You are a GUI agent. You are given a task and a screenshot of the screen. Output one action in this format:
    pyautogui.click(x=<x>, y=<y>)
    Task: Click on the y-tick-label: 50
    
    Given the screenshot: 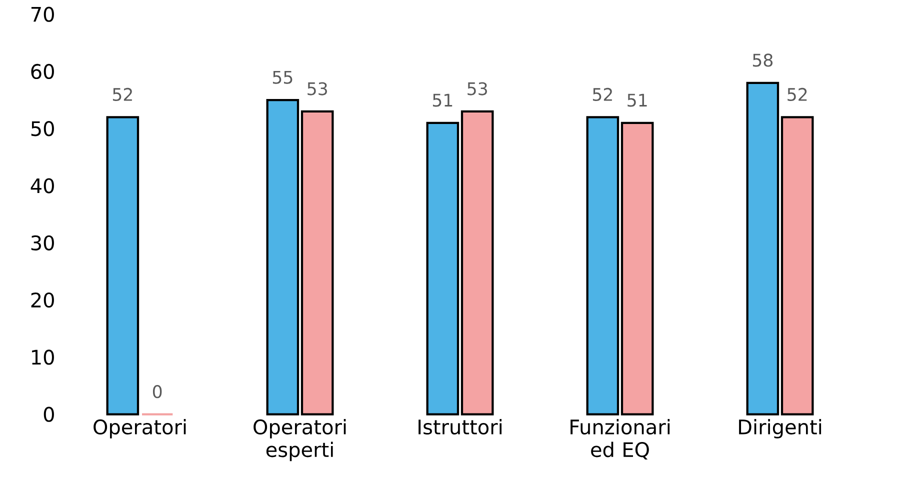 What is the action you would take?
    pyautogui.click(x=42, y=128)
    